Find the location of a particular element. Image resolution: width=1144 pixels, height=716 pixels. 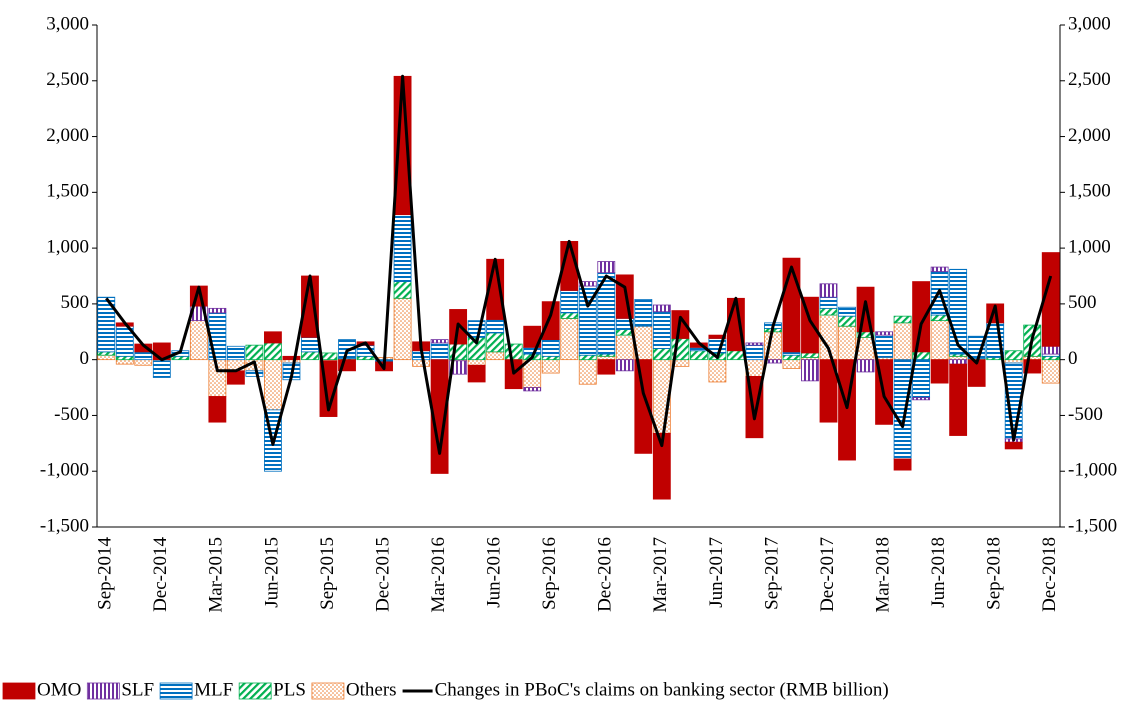

x-tick-label: Sep-2017 is located at coordinates (771, 573).